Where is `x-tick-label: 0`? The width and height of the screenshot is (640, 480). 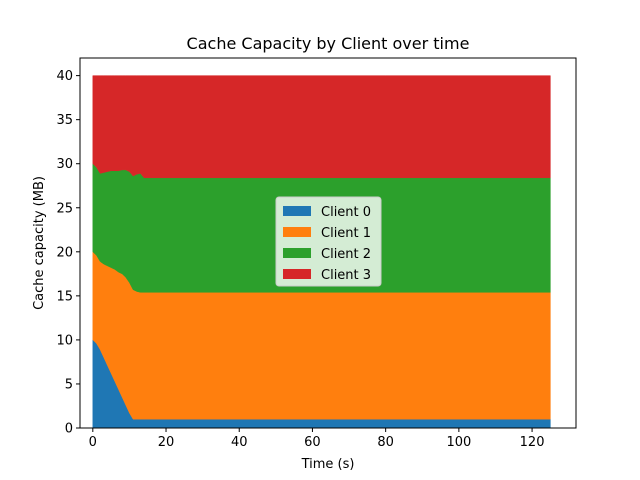
x-tick-label: 0 is located at coordinates (93, 442).